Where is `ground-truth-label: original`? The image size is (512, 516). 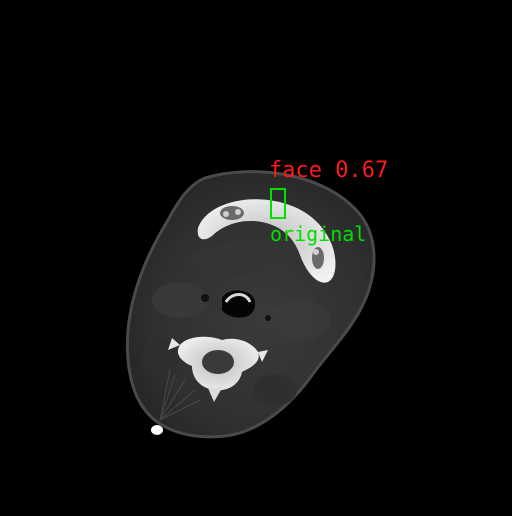
ground-truth-label: original is located at coordinates (318, 234).